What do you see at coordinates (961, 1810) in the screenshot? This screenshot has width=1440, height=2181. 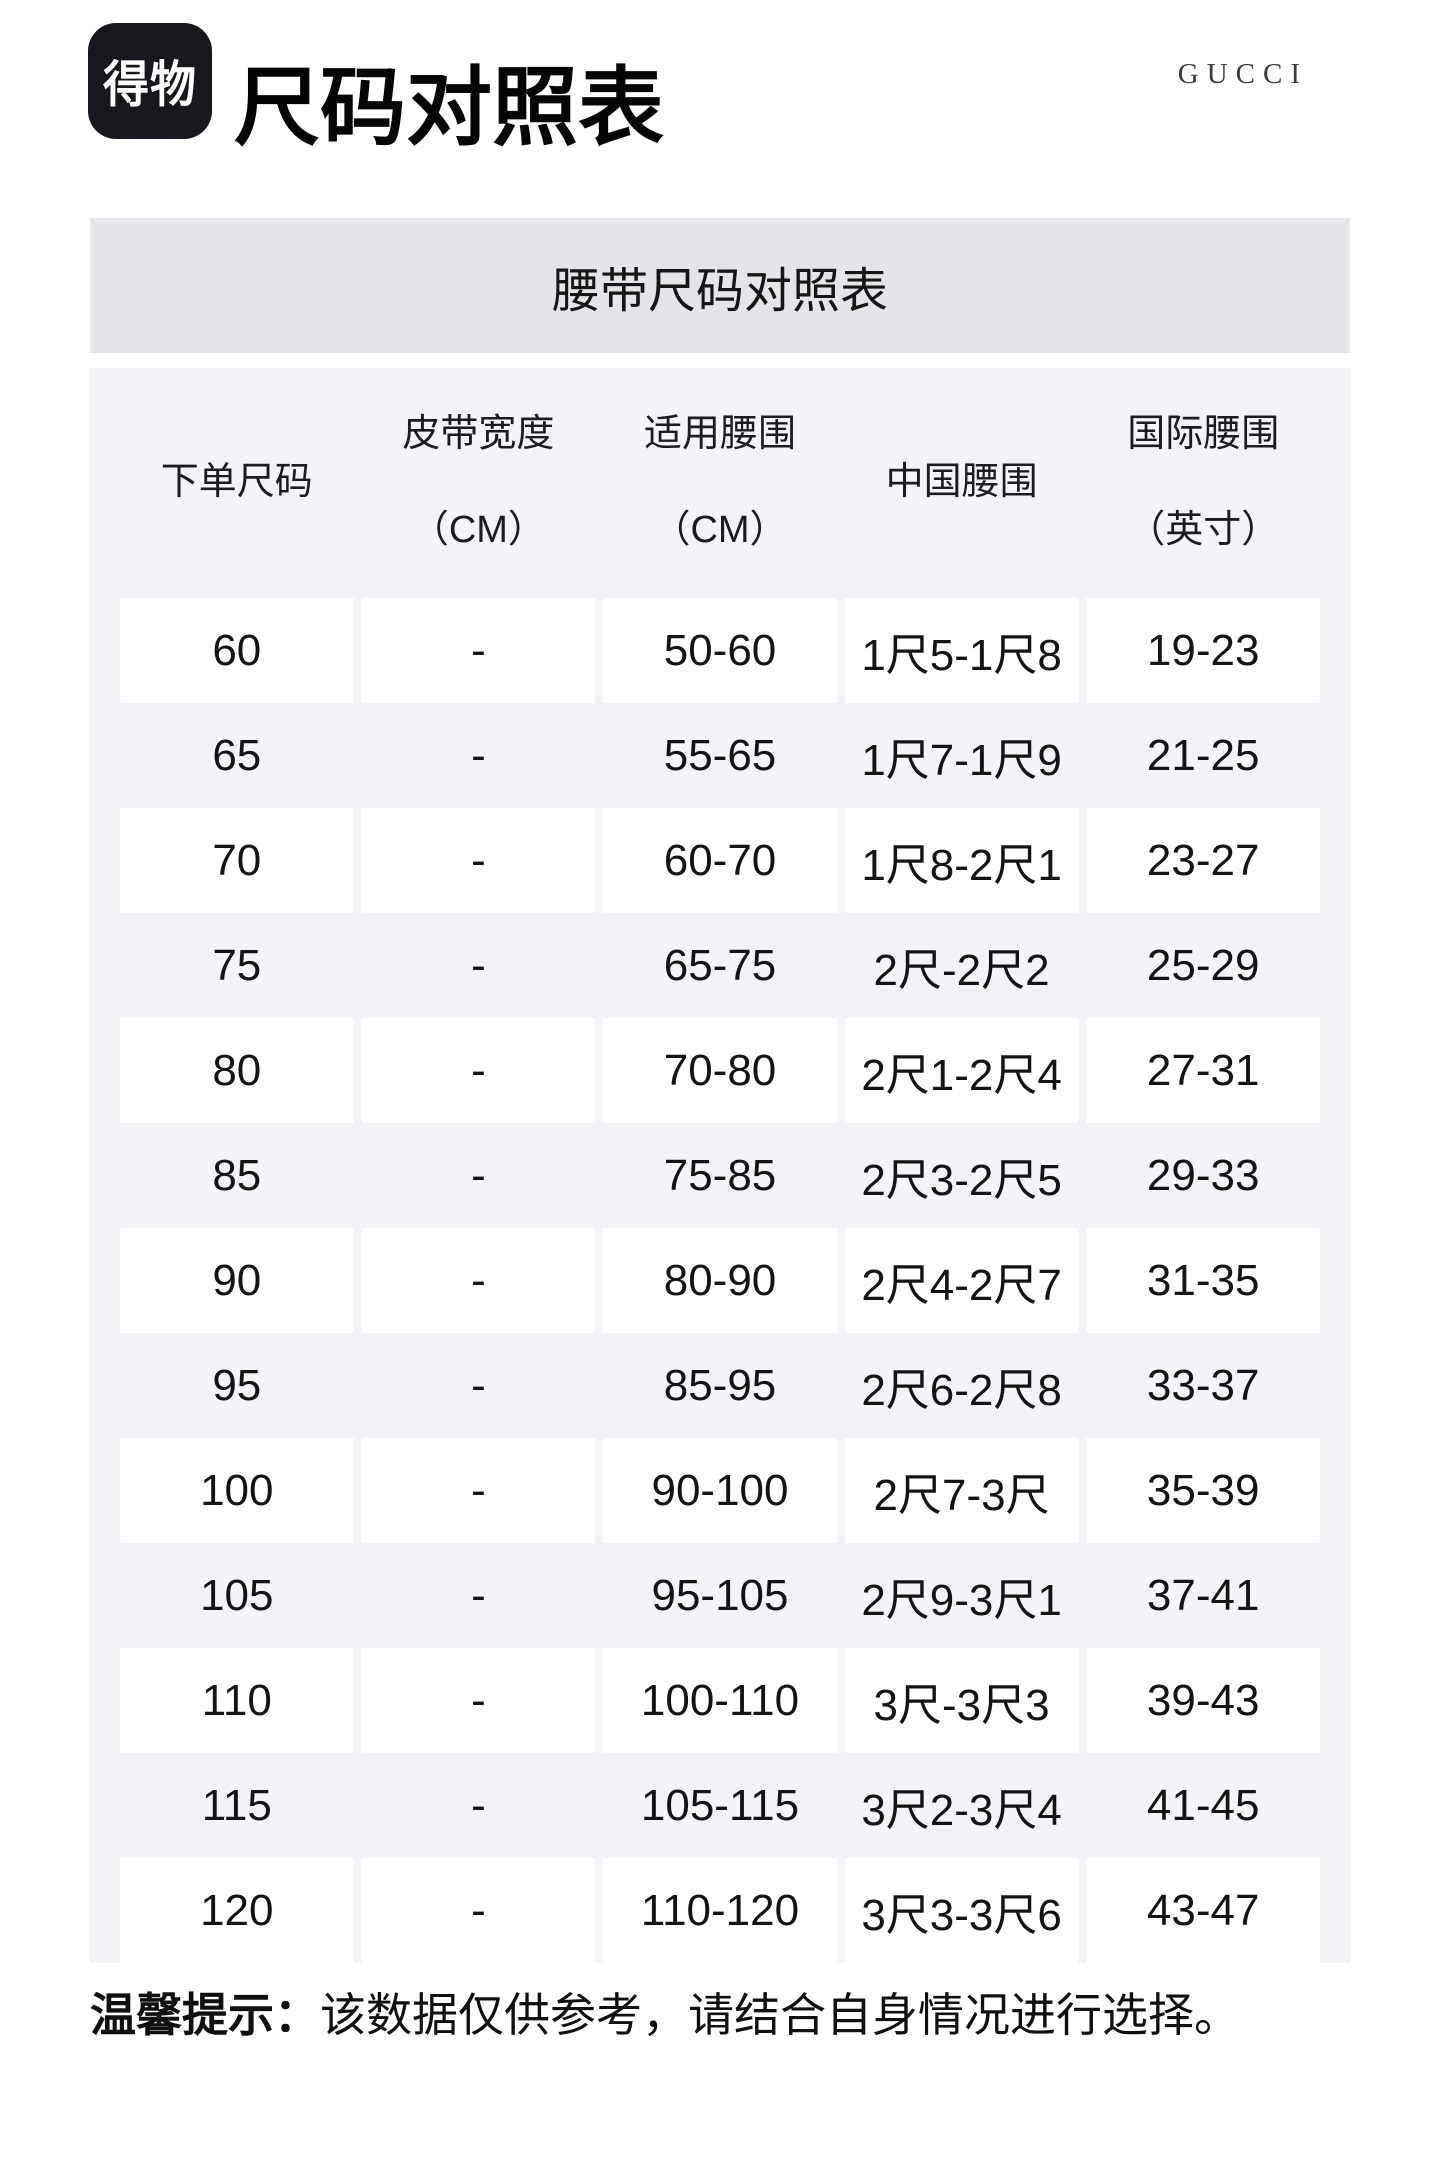 I see `table-cell: 3尺2-3尺4` at bounding box center [961, 1810].